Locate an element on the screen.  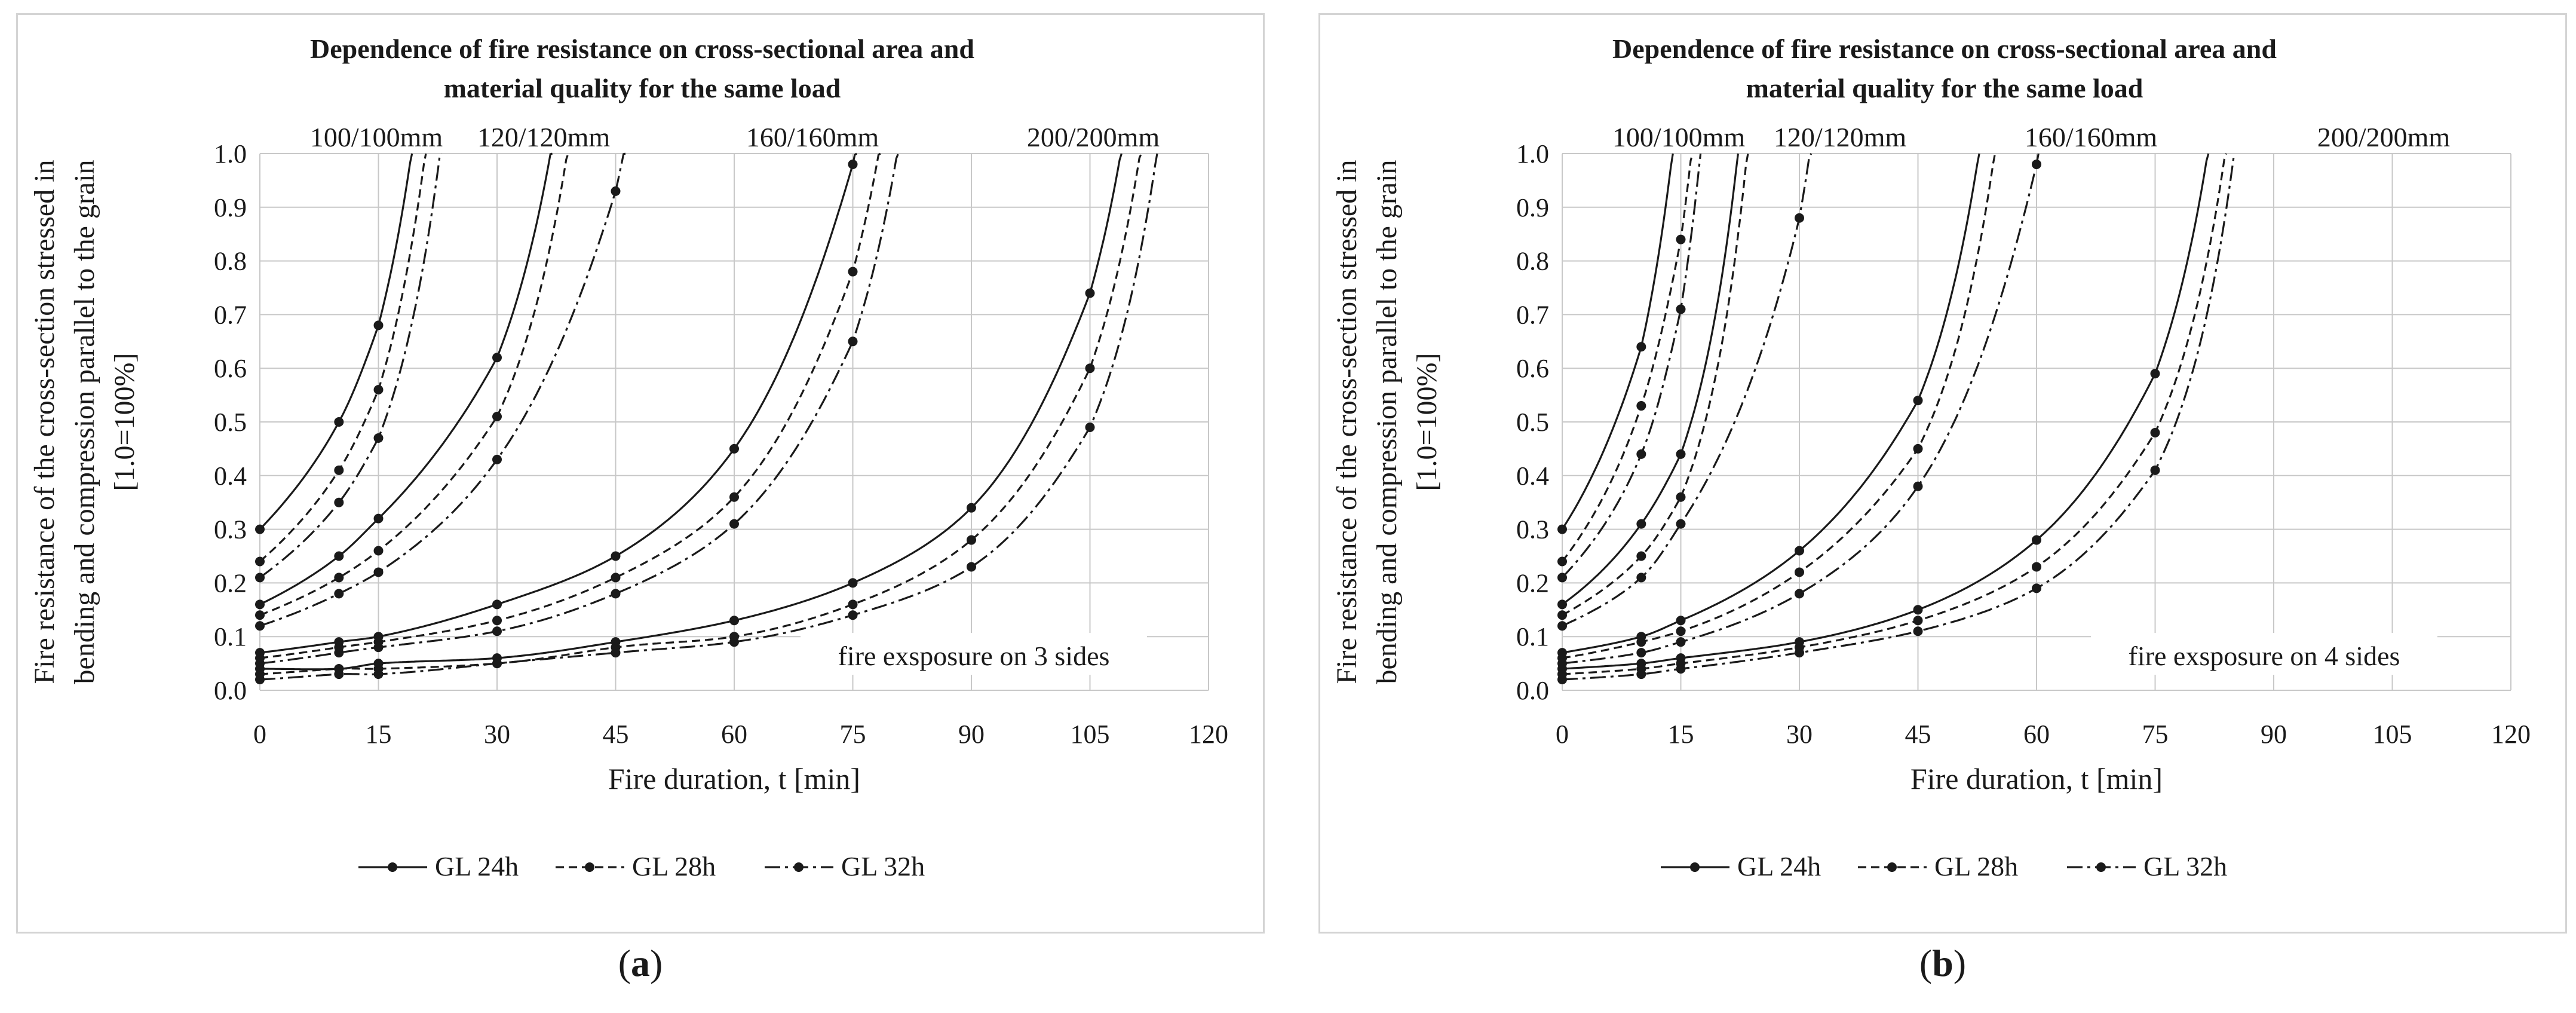
x-tick-label: 90 is located at coordinates (2274, 734).